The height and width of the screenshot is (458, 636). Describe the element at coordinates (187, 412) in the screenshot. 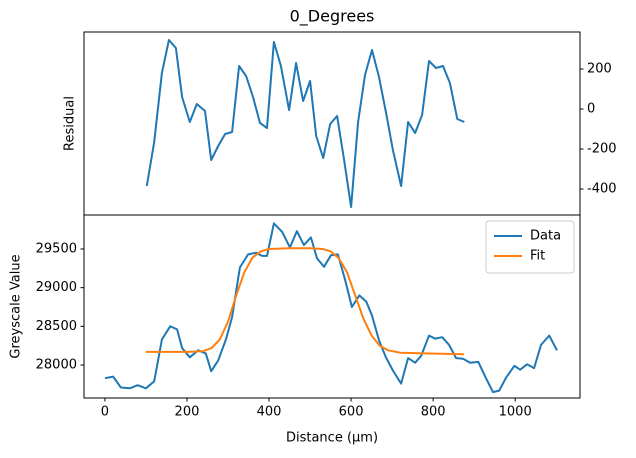

I see `x-tick-label: 200` at that location.